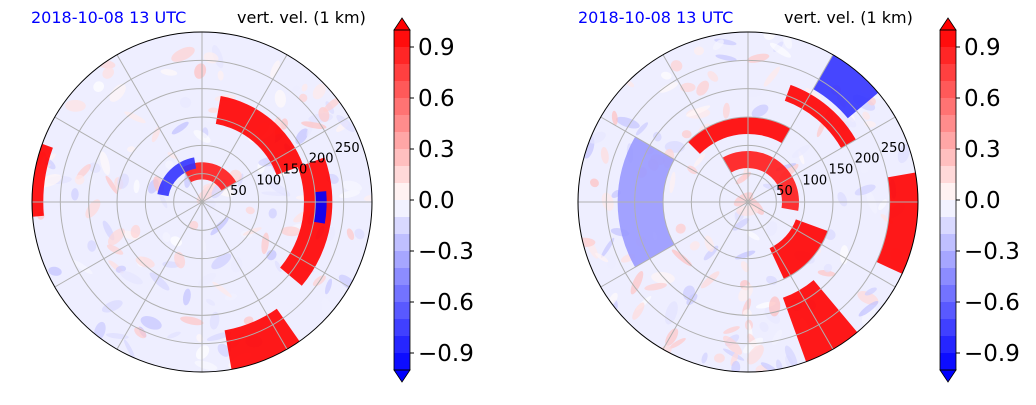 Image resolution: width=1036 pixels, height=405 pixels. Describe the element at coordinates (109, 17) in the screenshot. I see `plot-title-date: 2018-10-08 13 UTC` at that location.